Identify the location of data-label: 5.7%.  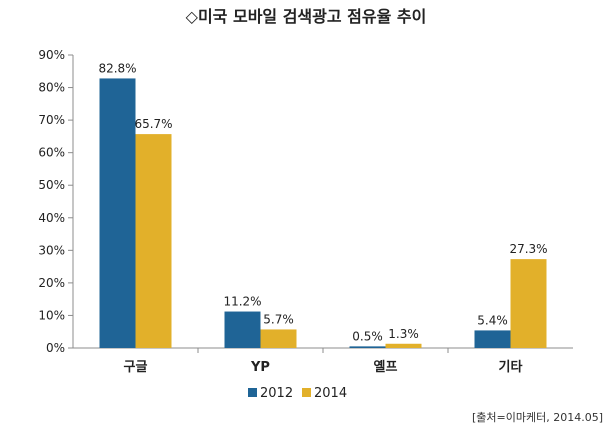
(278, 319).